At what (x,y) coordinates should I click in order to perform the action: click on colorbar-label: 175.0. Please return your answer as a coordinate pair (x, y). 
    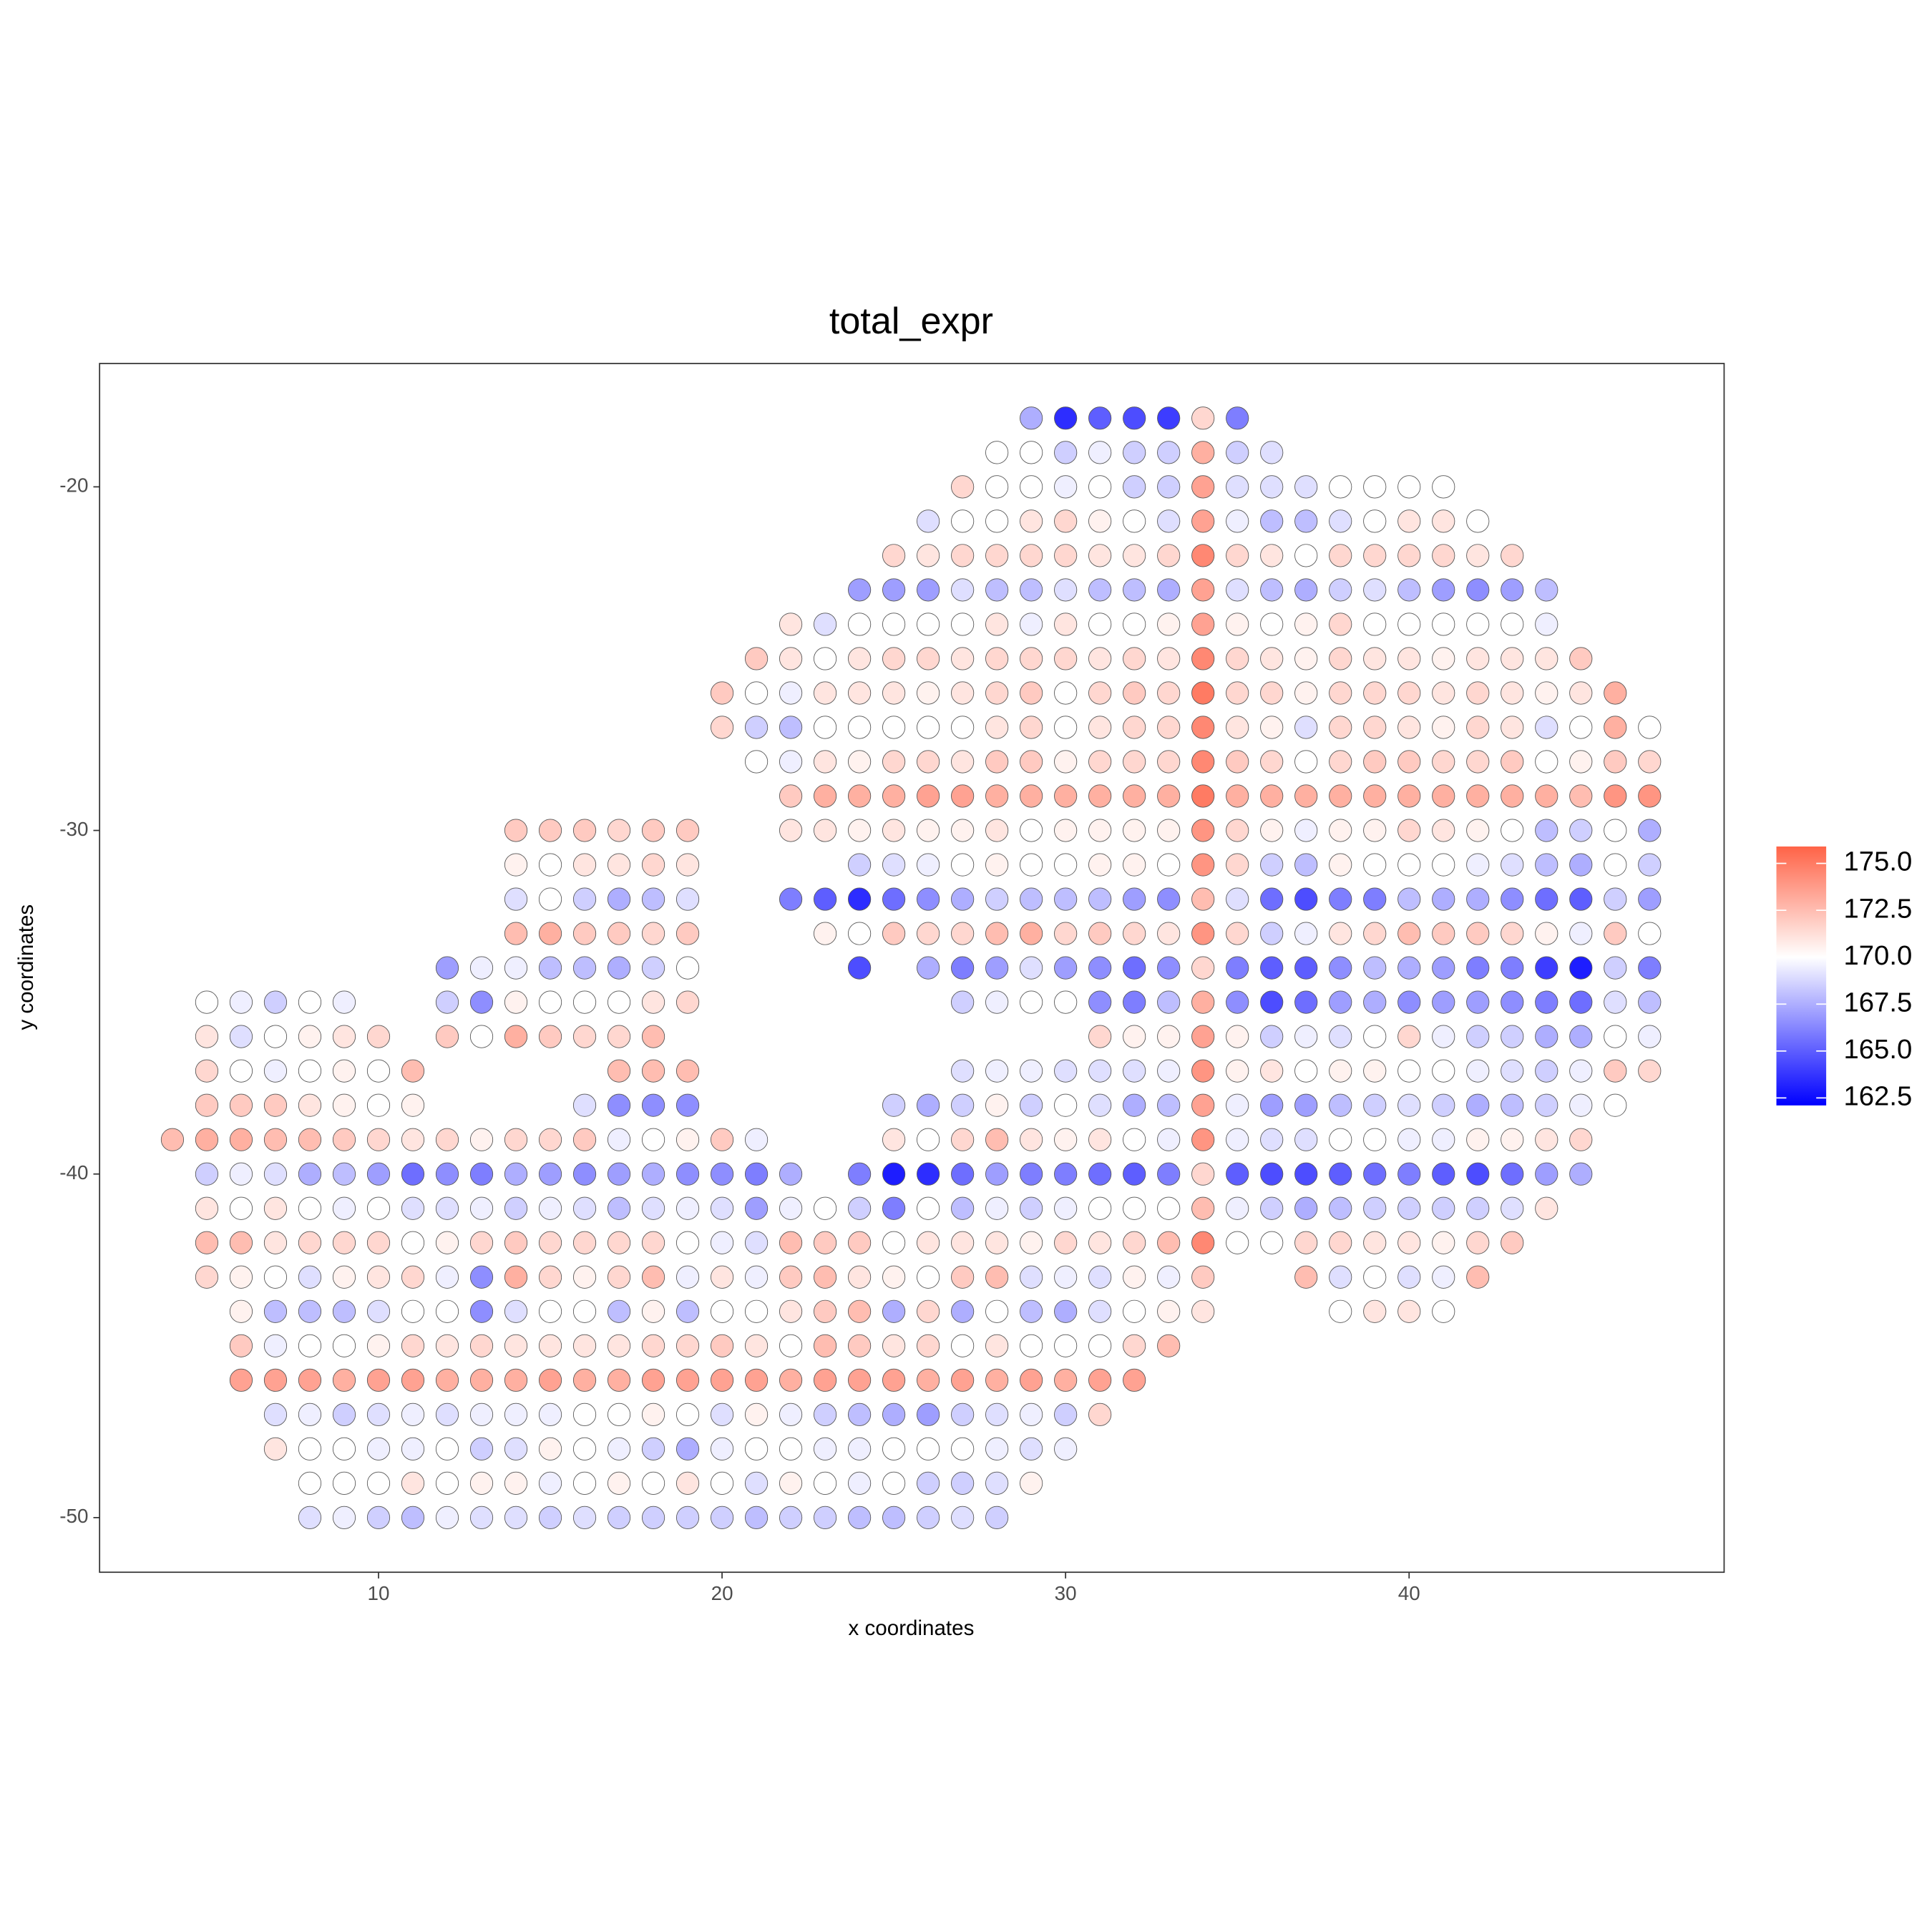
    Looking at the image, I should click on (1877, 862).